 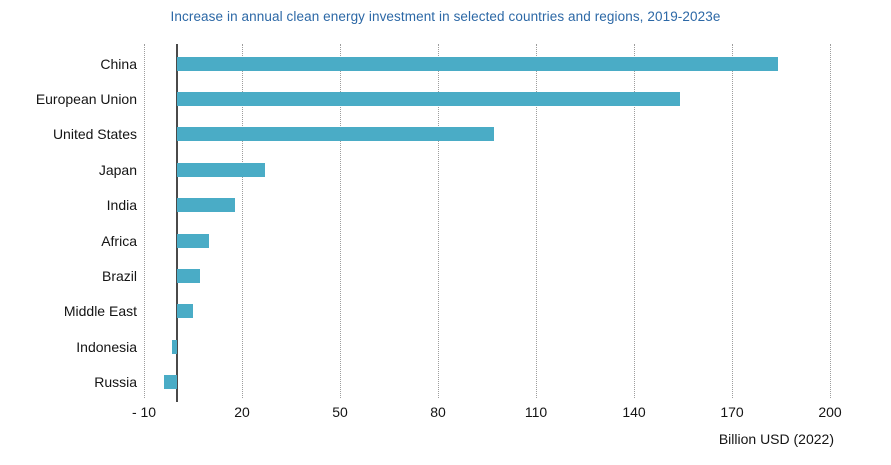 What do you see at coordinates (176, 223) in the screenshot?
I see `zero-axis-line` at bounding box center [176, 223].